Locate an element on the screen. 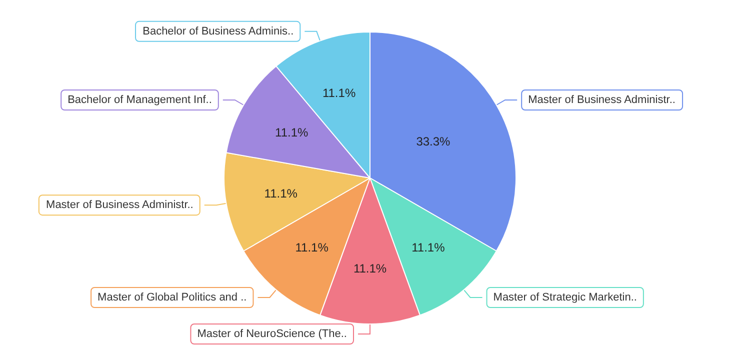  slice-label: Bachelor of Business Adminis.. is located at coordinates (218, 31).